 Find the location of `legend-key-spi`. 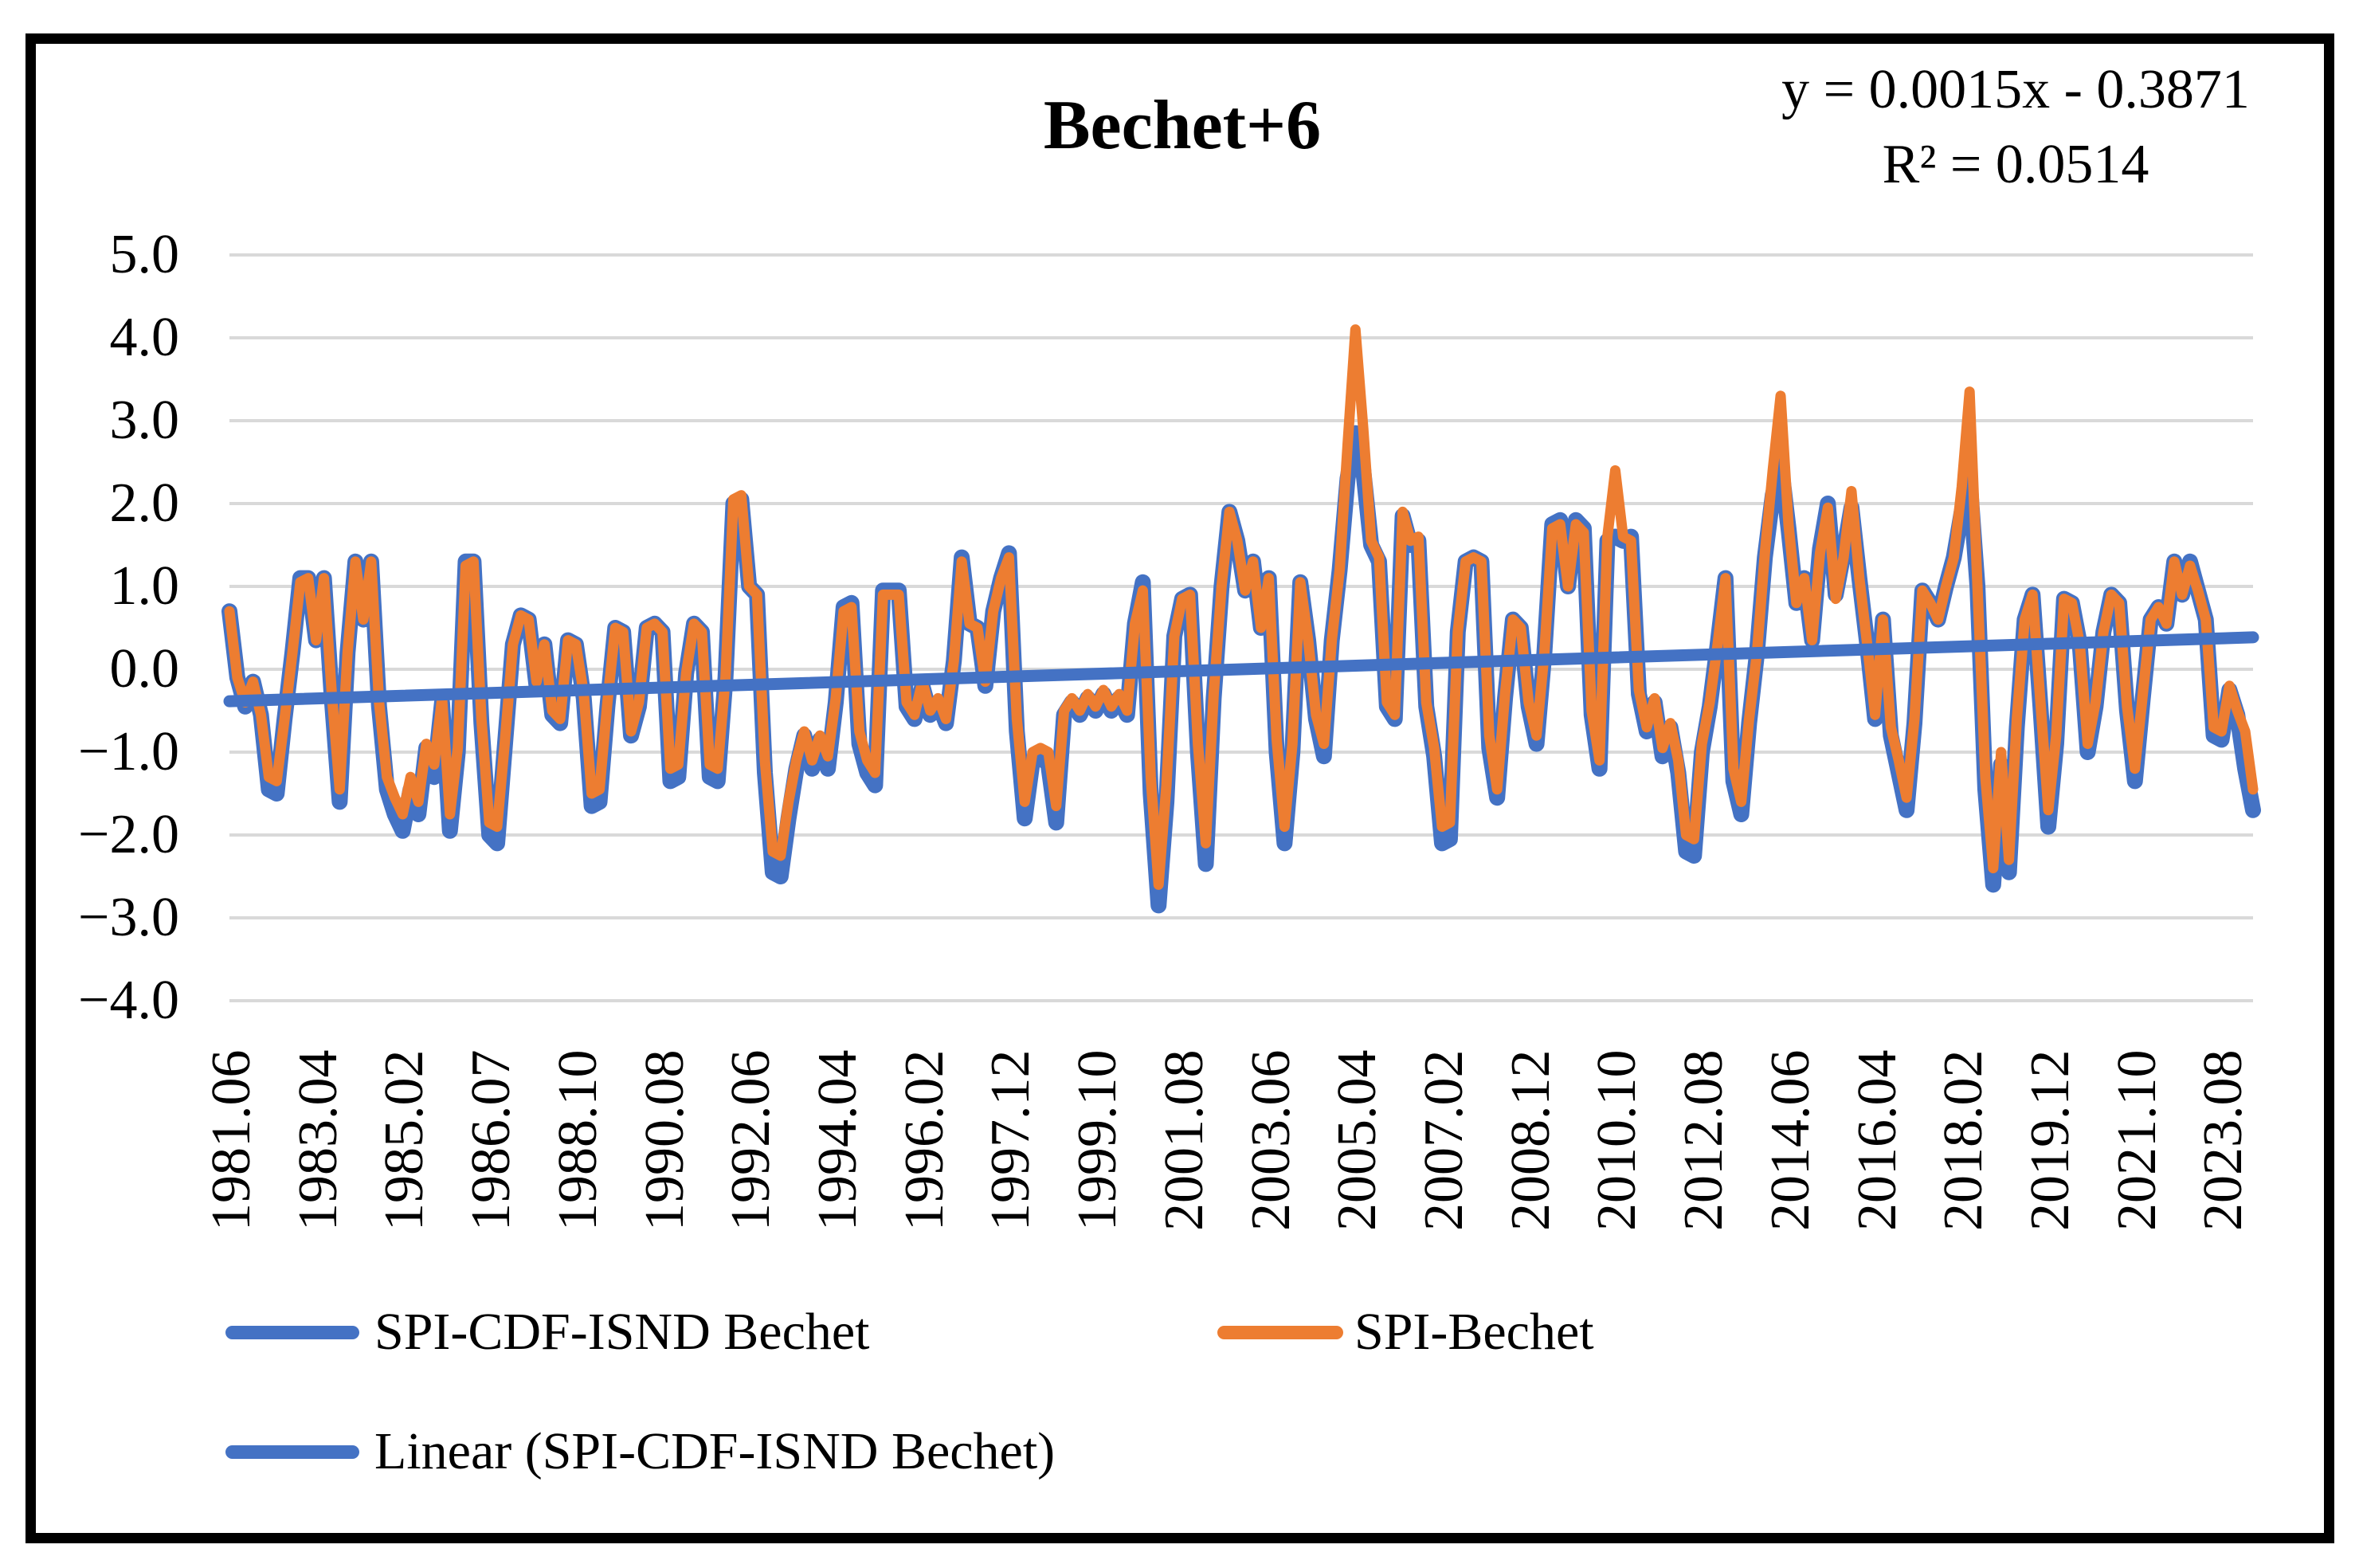

legend-key-spi is located at coordinates (1280, 1332).